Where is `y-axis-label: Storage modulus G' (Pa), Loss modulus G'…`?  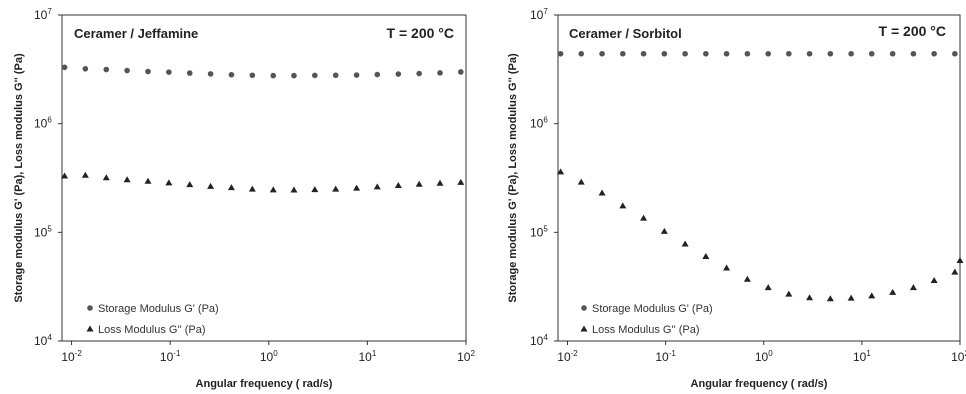 y-axis-label: Storage modulus G' (Pa), Loss modulus G'… is located at coordinates (19, 178).